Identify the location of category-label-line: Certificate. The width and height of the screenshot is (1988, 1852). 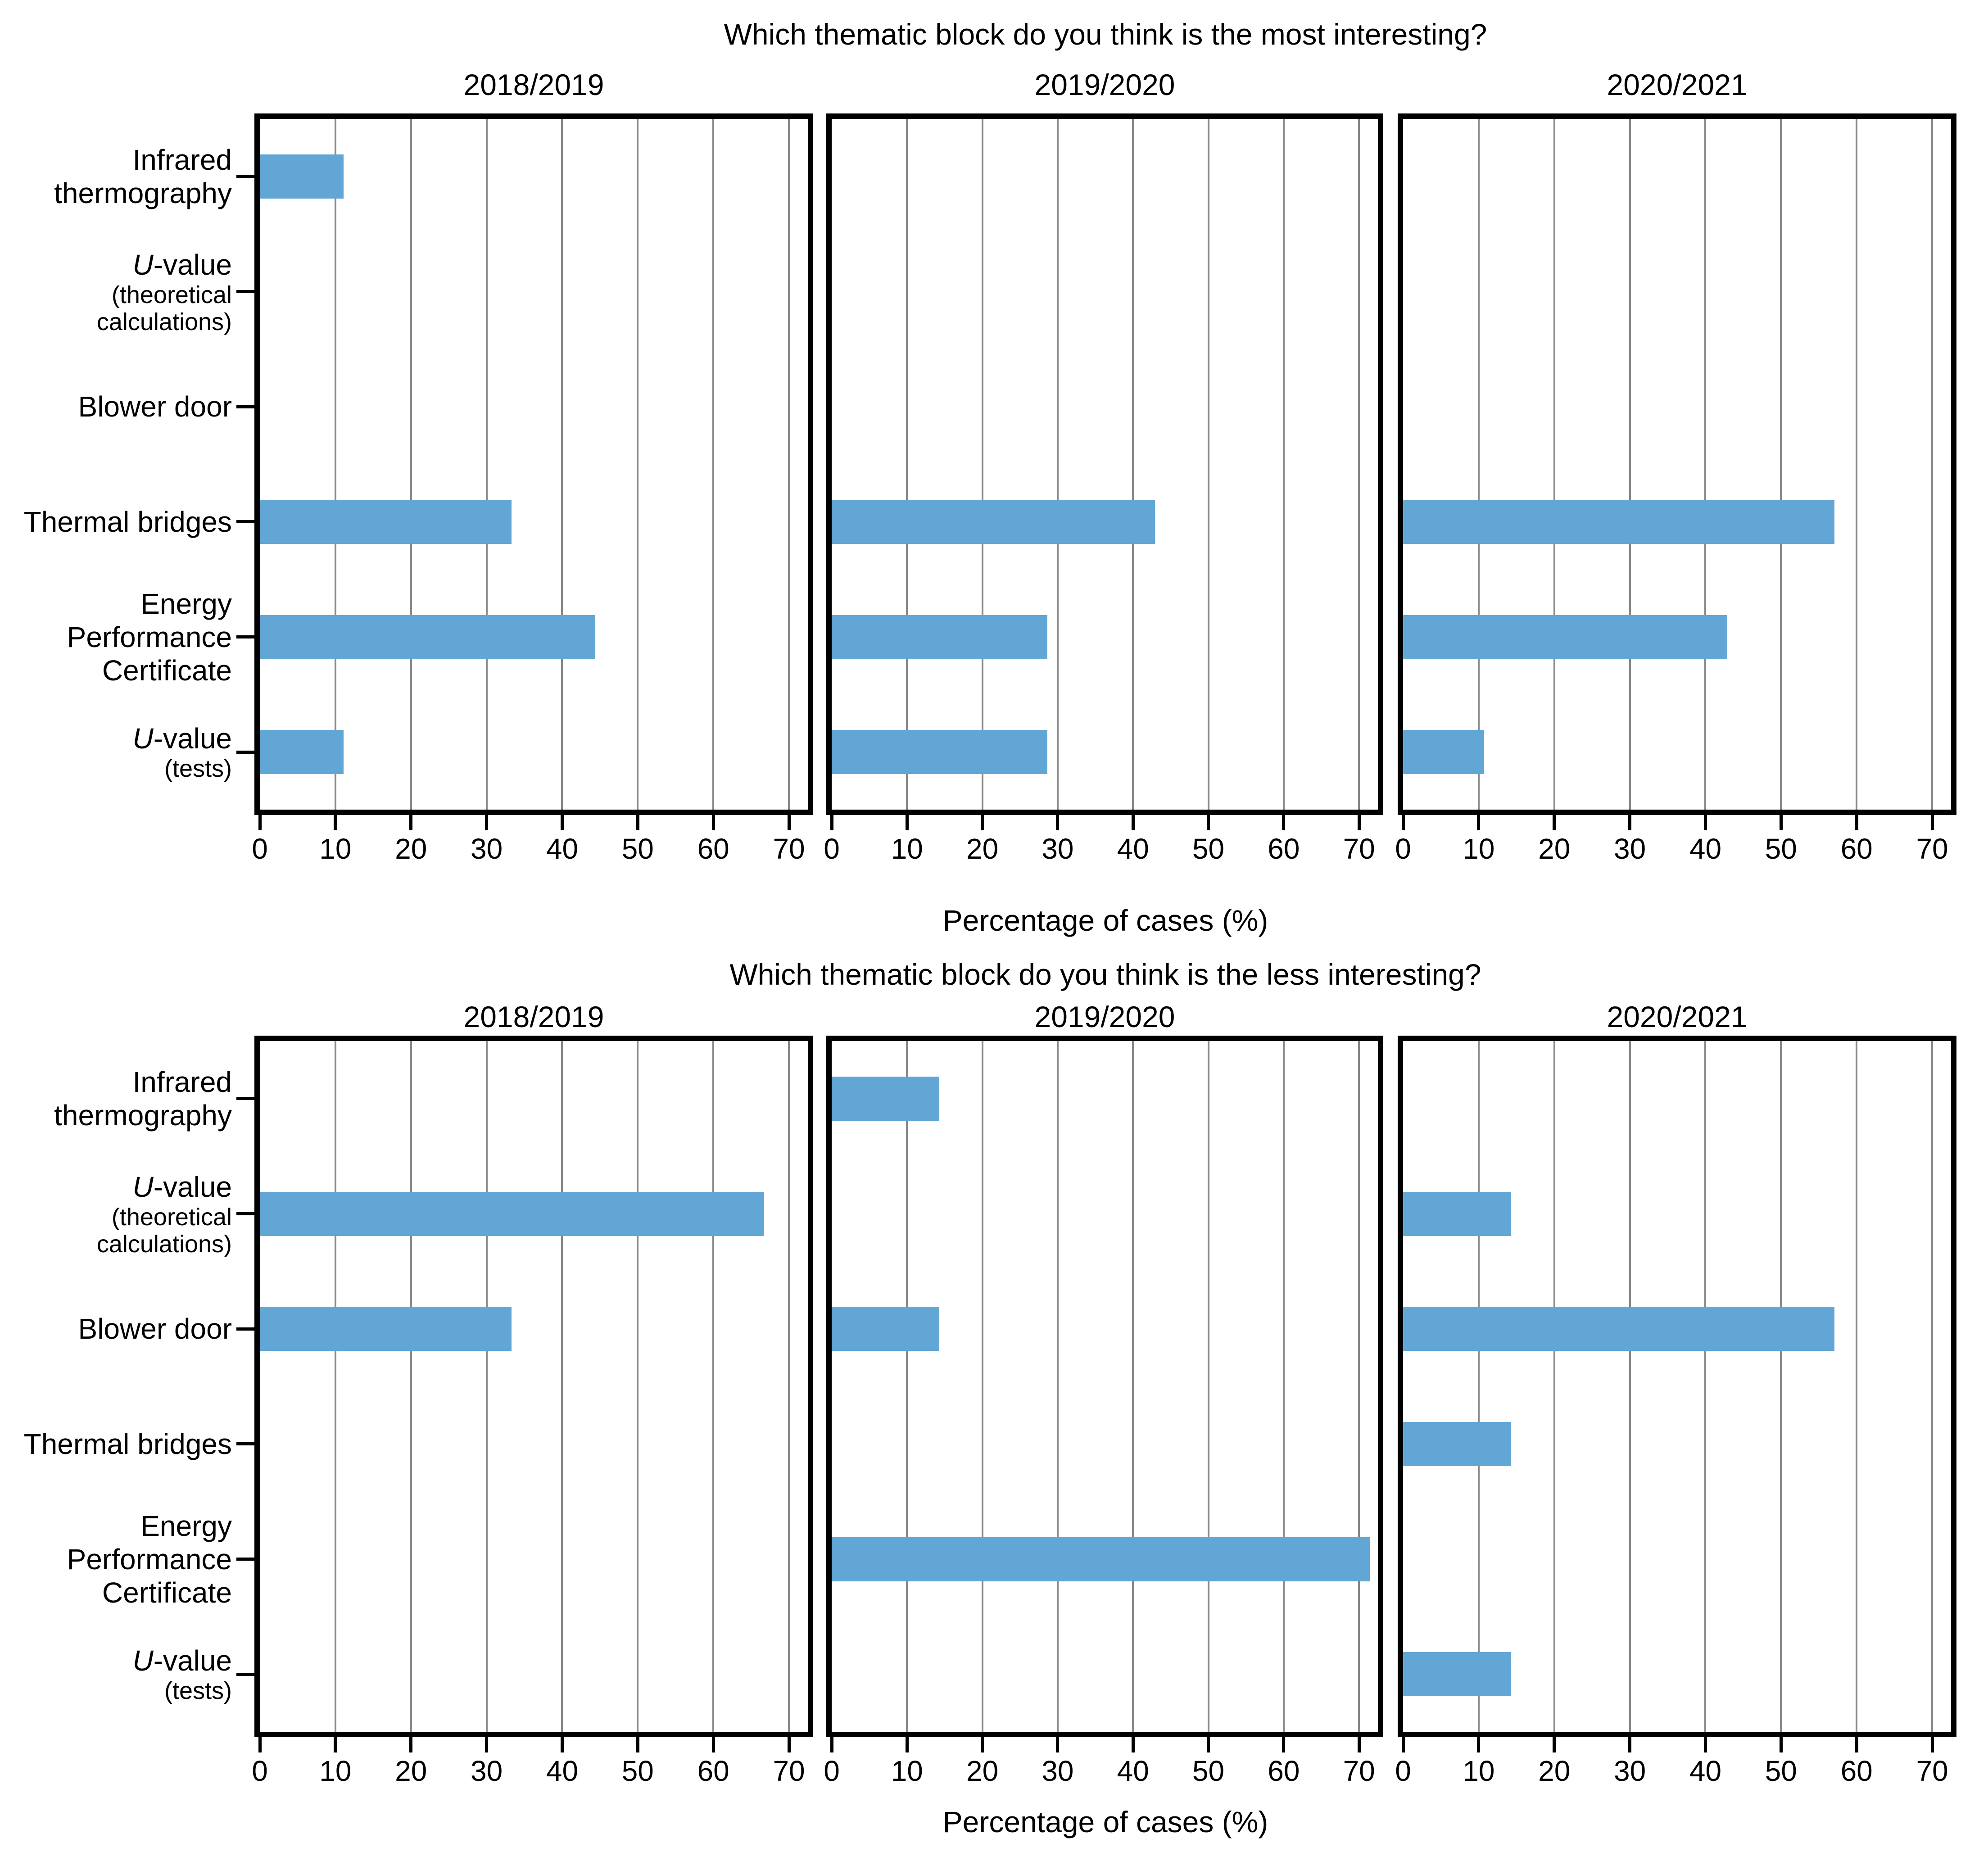
(167, 1592).